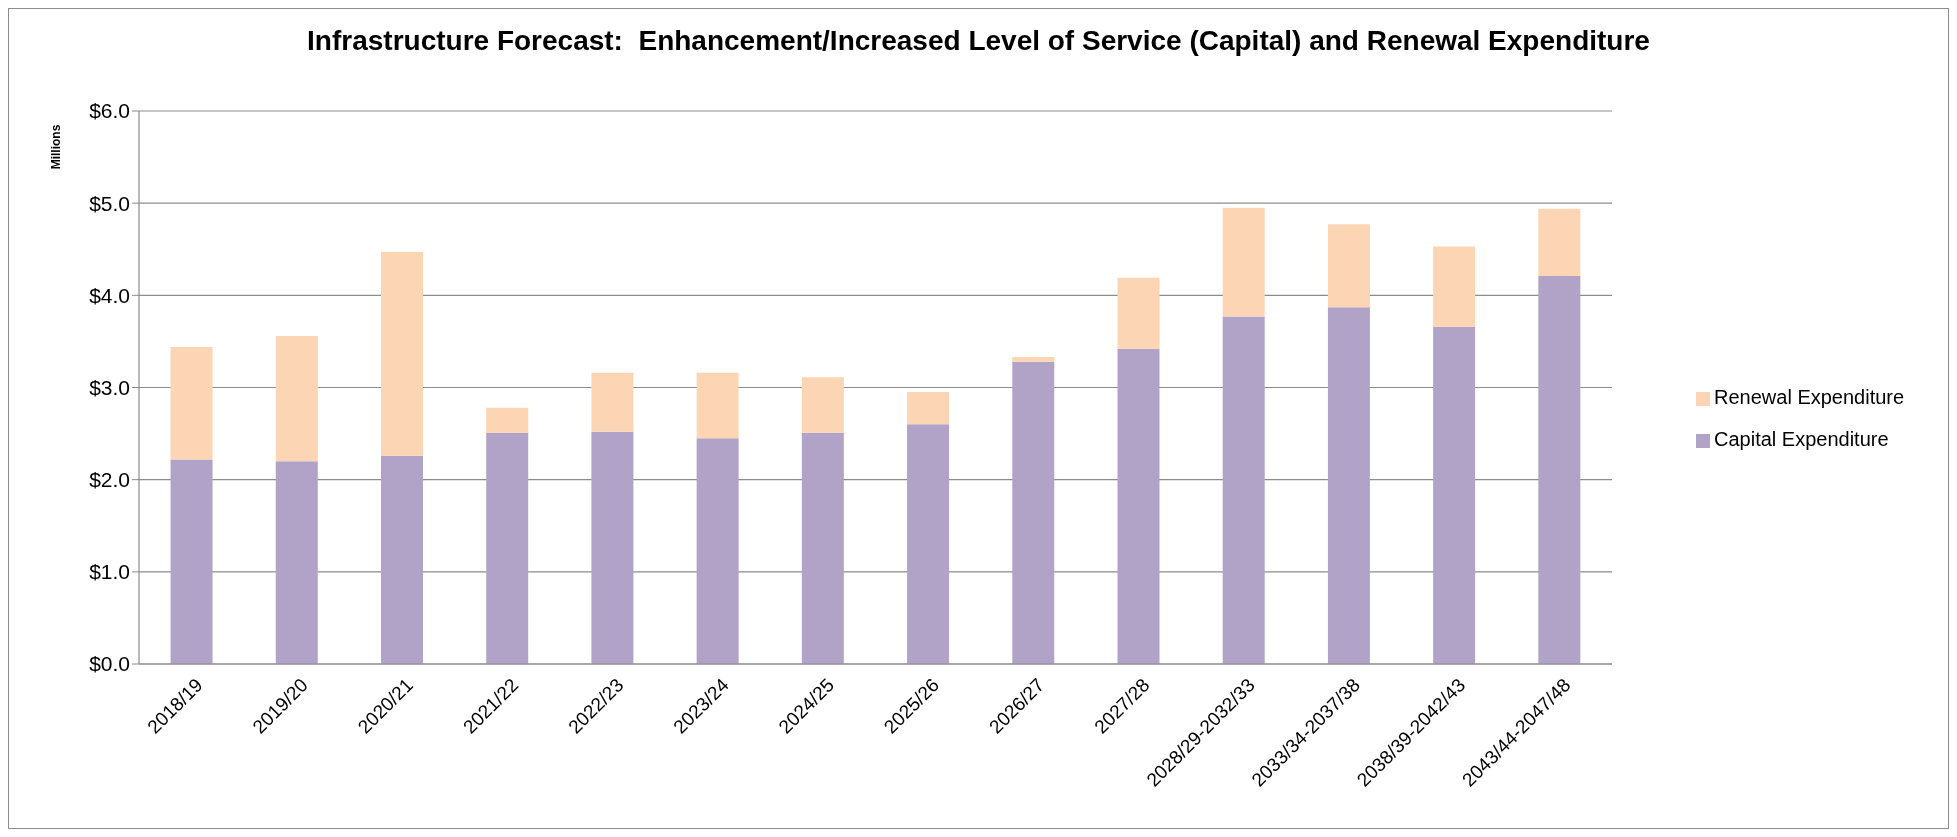 The width and height of the screenshot is (1957, 837). Describe the element at coordinates (109, 572) in the screenshot. I see `y-tick-label: $1.0` at that location.